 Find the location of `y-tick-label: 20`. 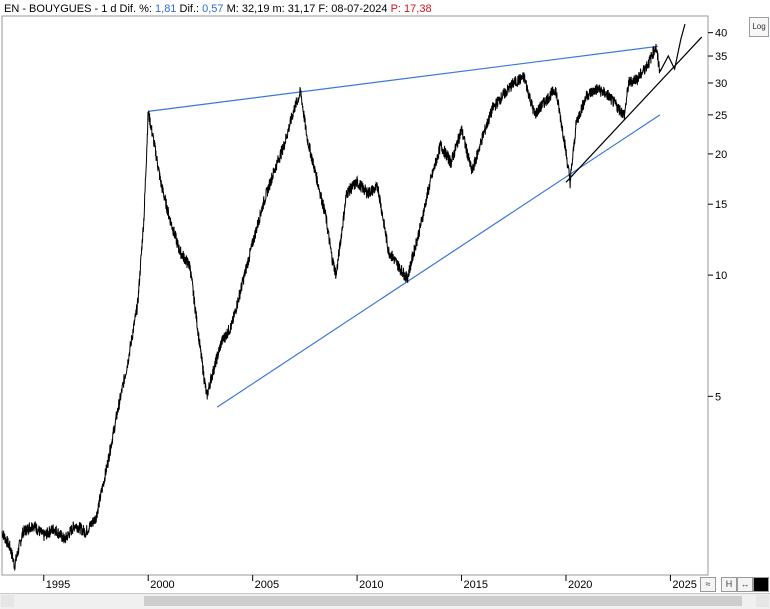

y-tick-label: 20 is located at coordinates (721, 155).